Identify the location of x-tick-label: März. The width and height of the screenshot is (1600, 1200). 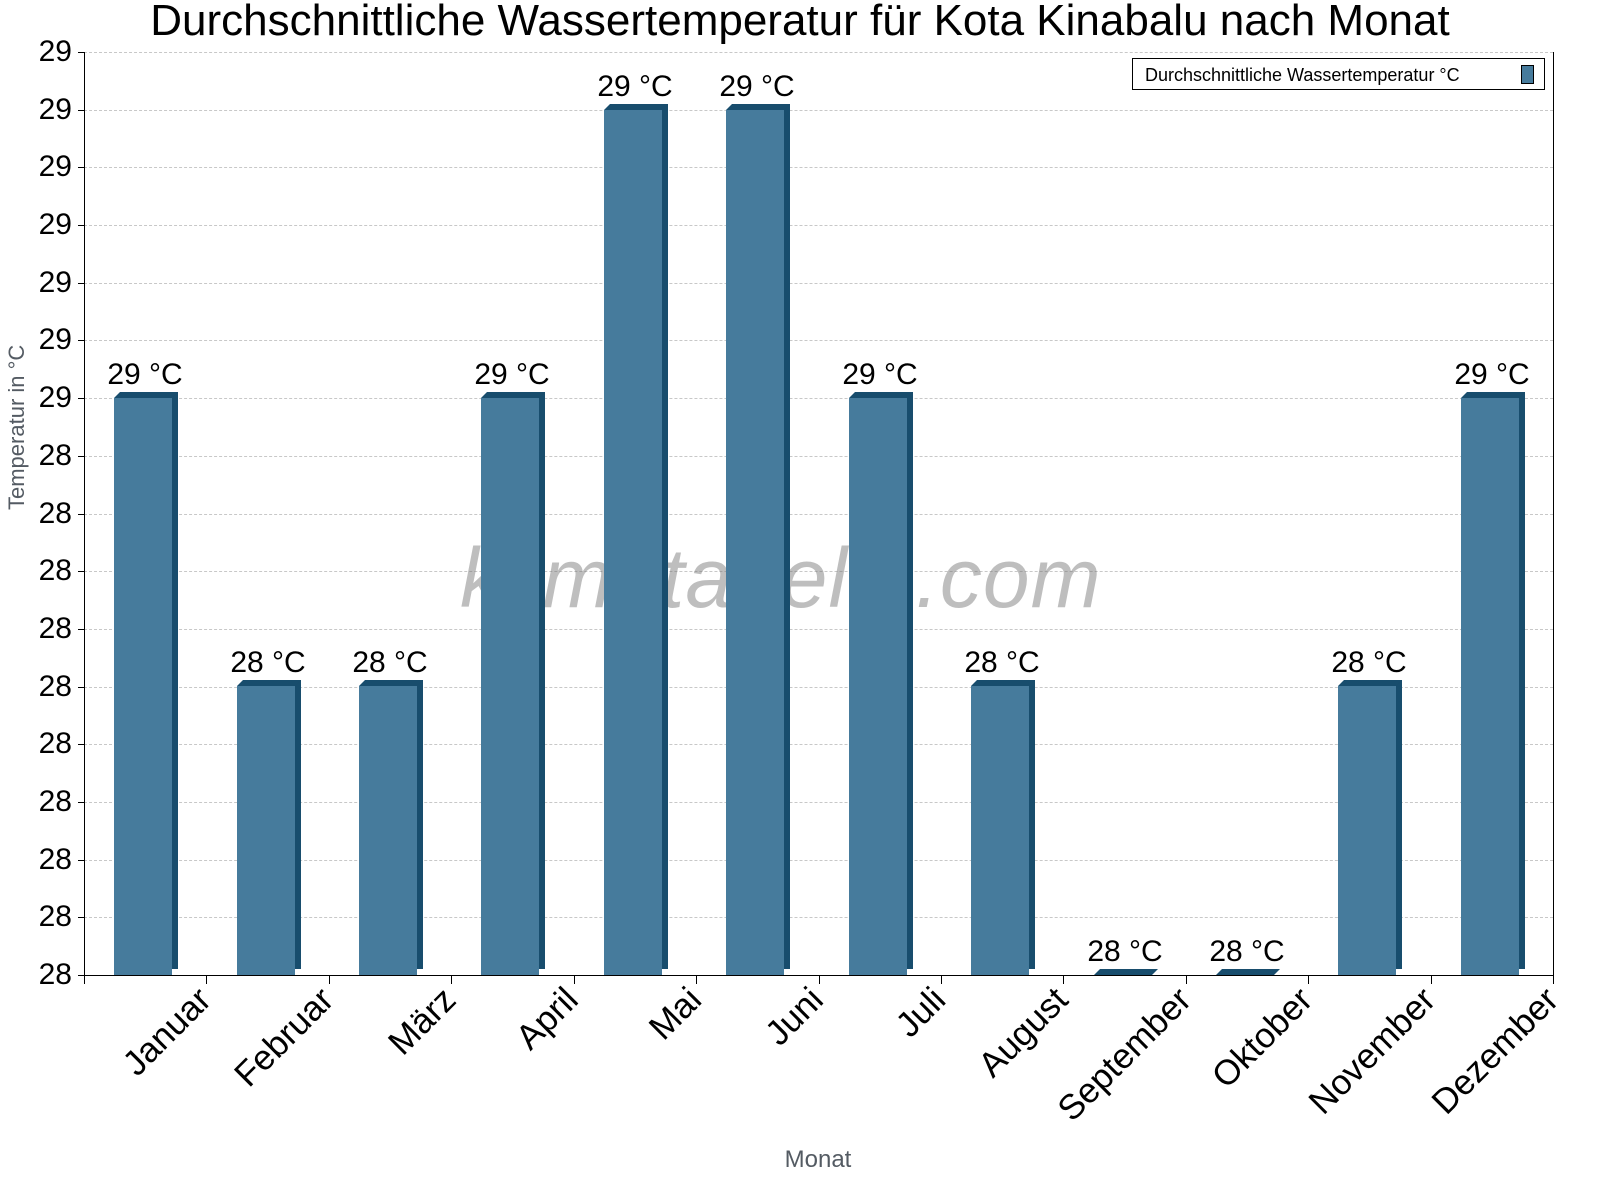
(422, 1021).